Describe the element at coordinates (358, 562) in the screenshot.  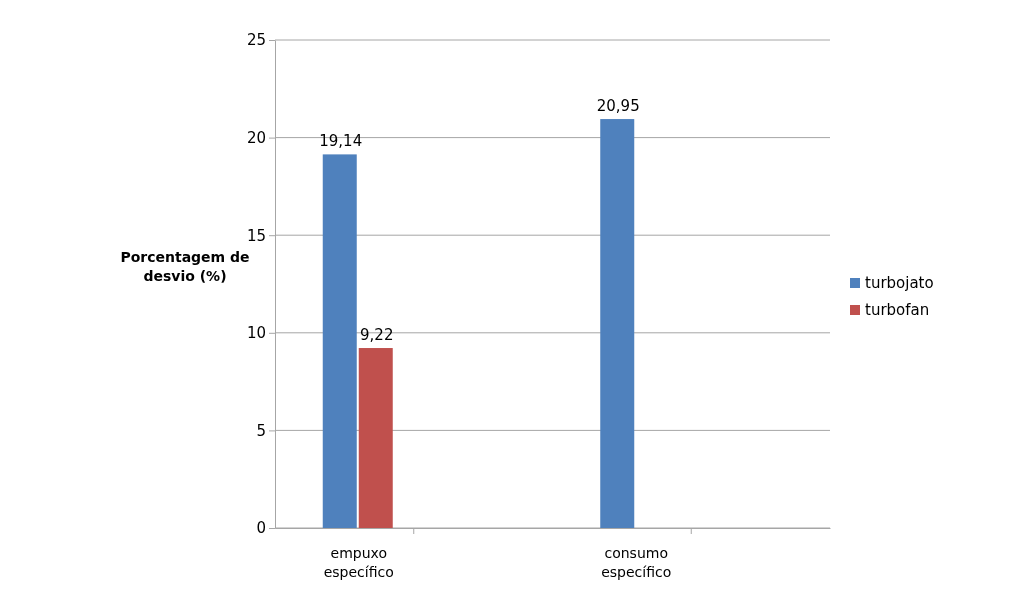
I see `x-tick-label: empuxo específico` at that location.